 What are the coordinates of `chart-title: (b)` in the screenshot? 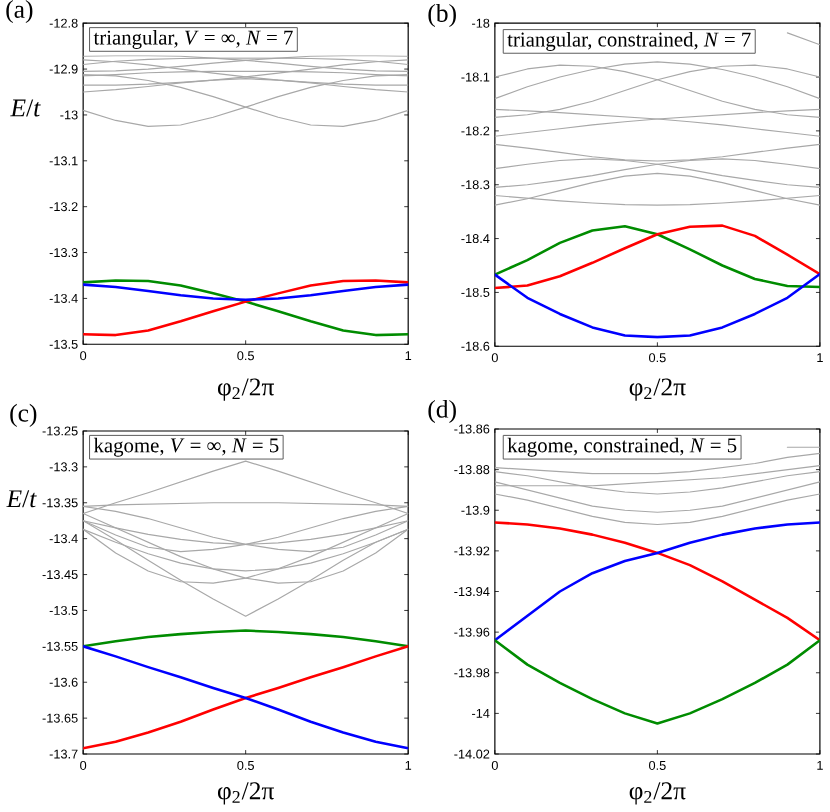 It's located at (442, 16).